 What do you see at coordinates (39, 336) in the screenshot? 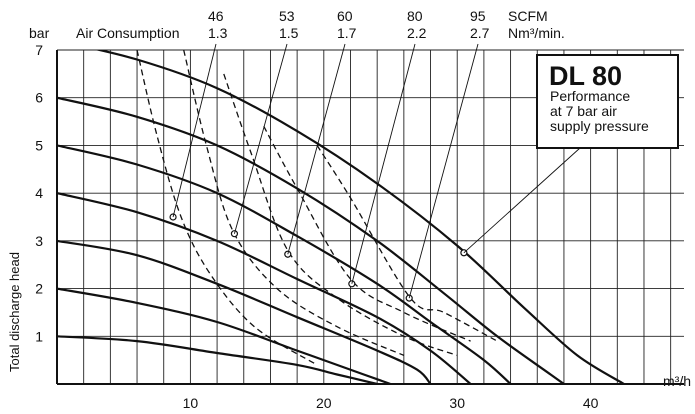
I see `y-tick-label: 1` at bounding box center [39, 336].